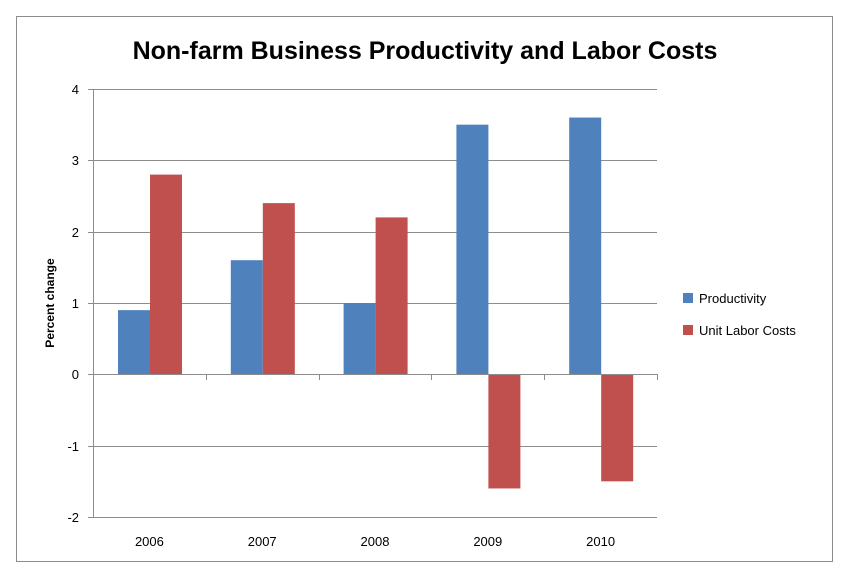 This screenshot has height=581, width=854. Describe the element at coordinates (487, 541) in the screenshot. I see `x-tick-label: 2009` at that location.